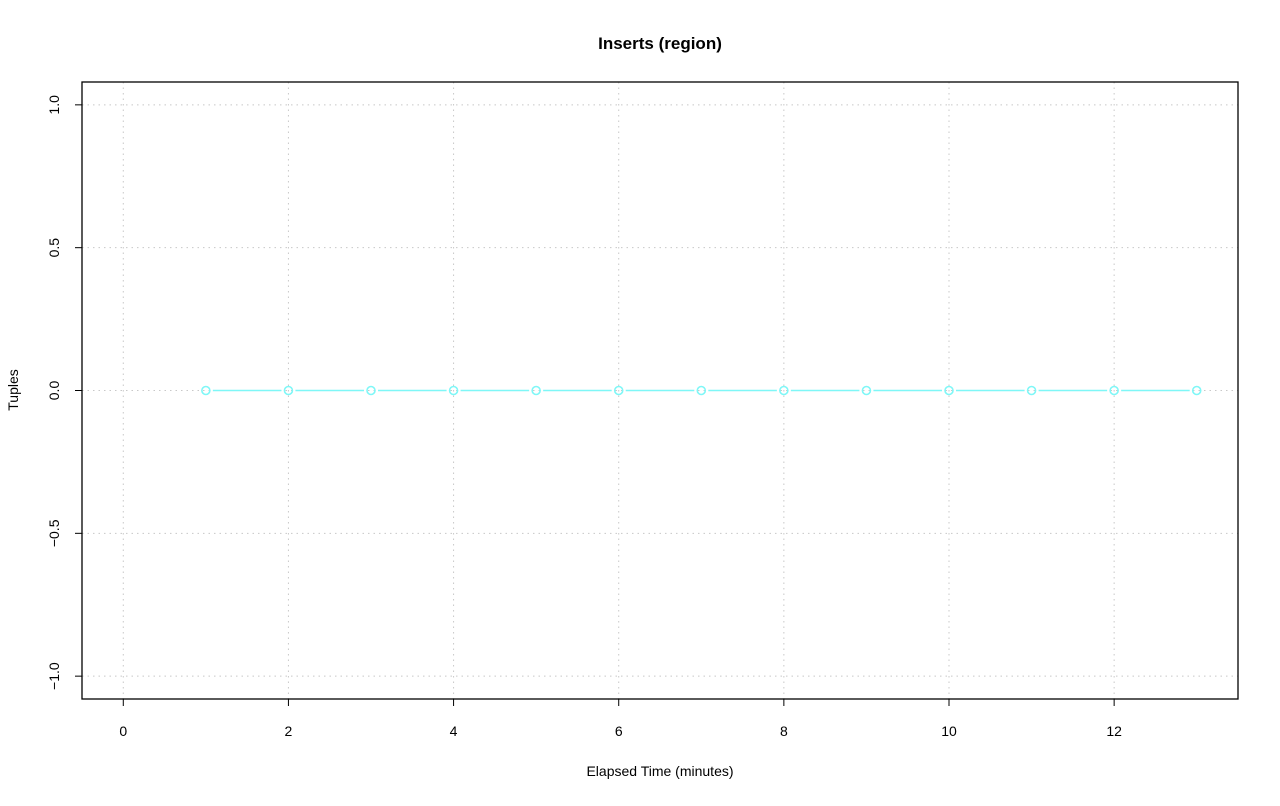  Describe the element at coordinates (54, 105) in the screenshot. I see `y-tick-label: 1.0` at that location.